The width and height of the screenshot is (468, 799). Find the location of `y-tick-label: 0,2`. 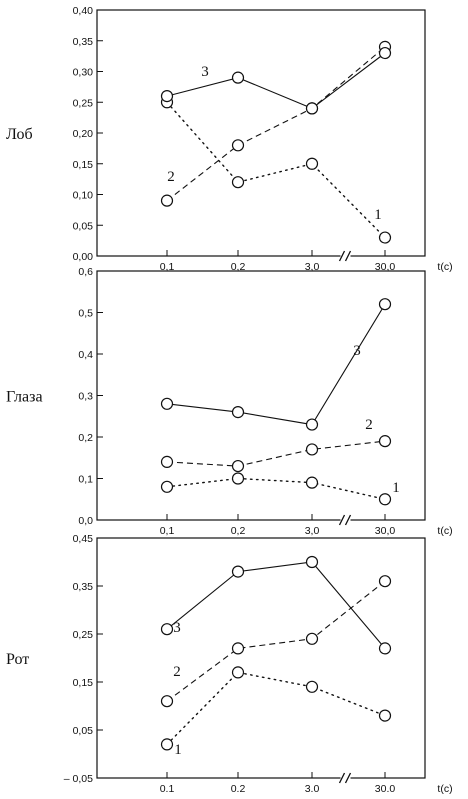

y-tick-label: 0,2 is located at coordinates (85, 438).